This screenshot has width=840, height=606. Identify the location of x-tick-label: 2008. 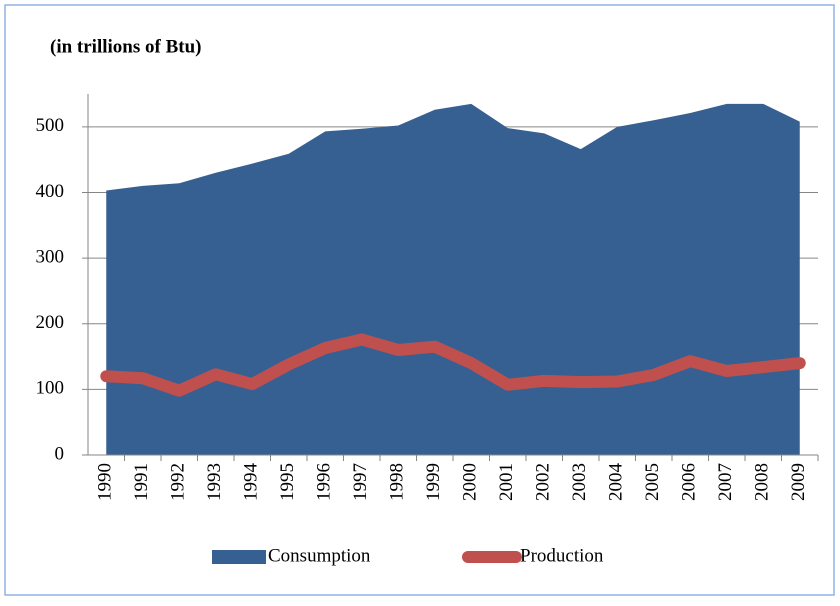
(762, 482).